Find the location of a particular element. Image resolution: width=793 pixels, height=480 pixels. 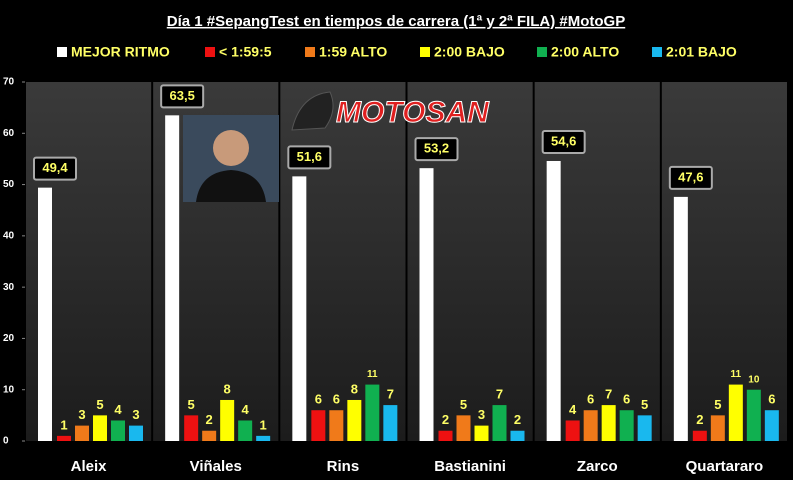

rider-body is located at coordinates (231, 186).